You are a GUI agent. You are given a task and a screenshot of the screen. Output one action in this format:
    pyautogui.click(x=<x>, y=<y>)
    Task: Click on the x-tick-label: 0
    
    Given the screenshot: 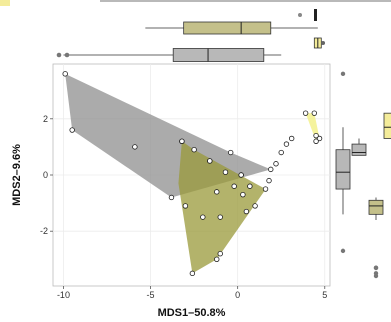 What is the action you would take?
    pyautogui.click(x=237, y=295)
    